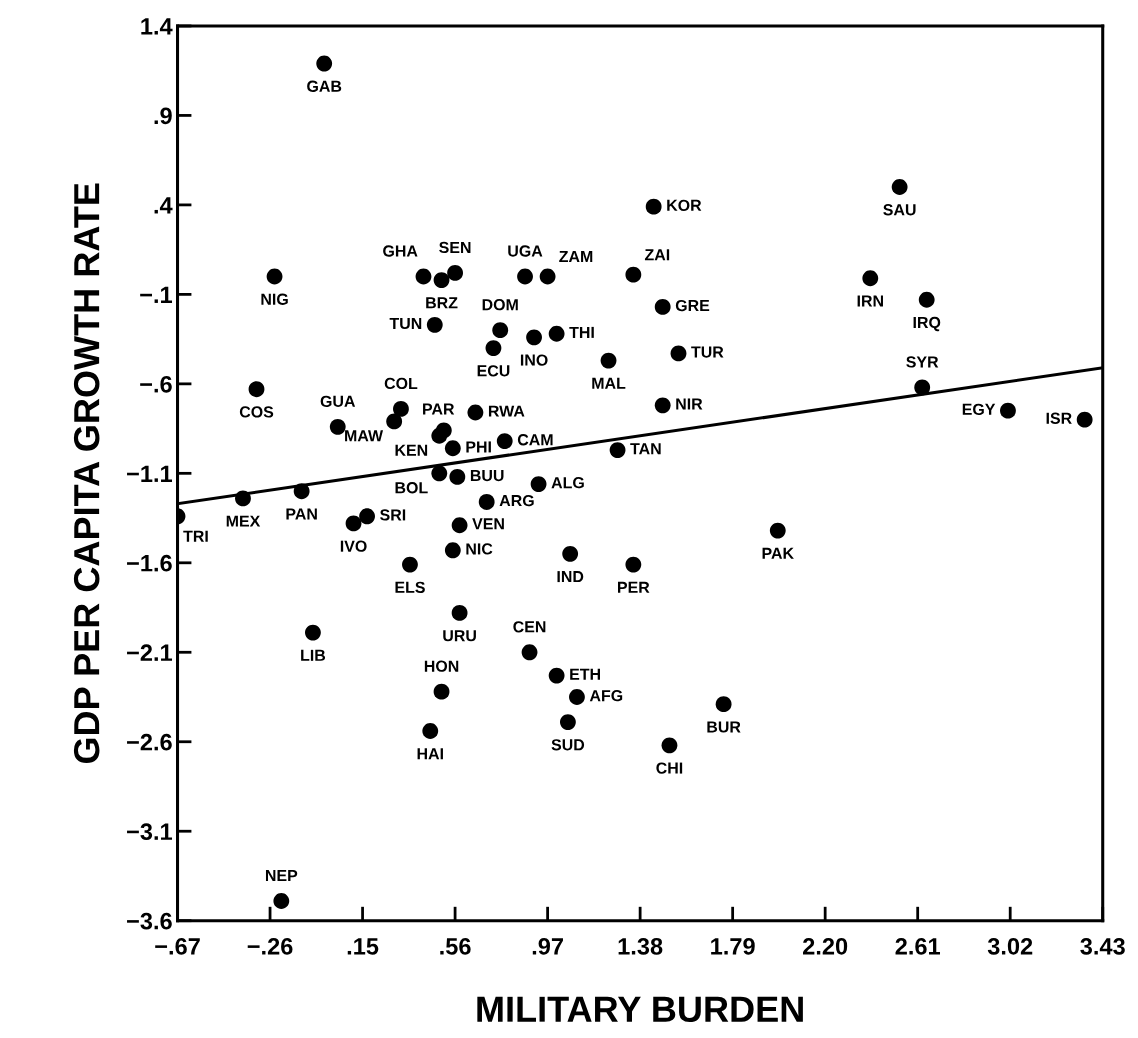  I want to click on annotation: TRI, so click(195, 536).